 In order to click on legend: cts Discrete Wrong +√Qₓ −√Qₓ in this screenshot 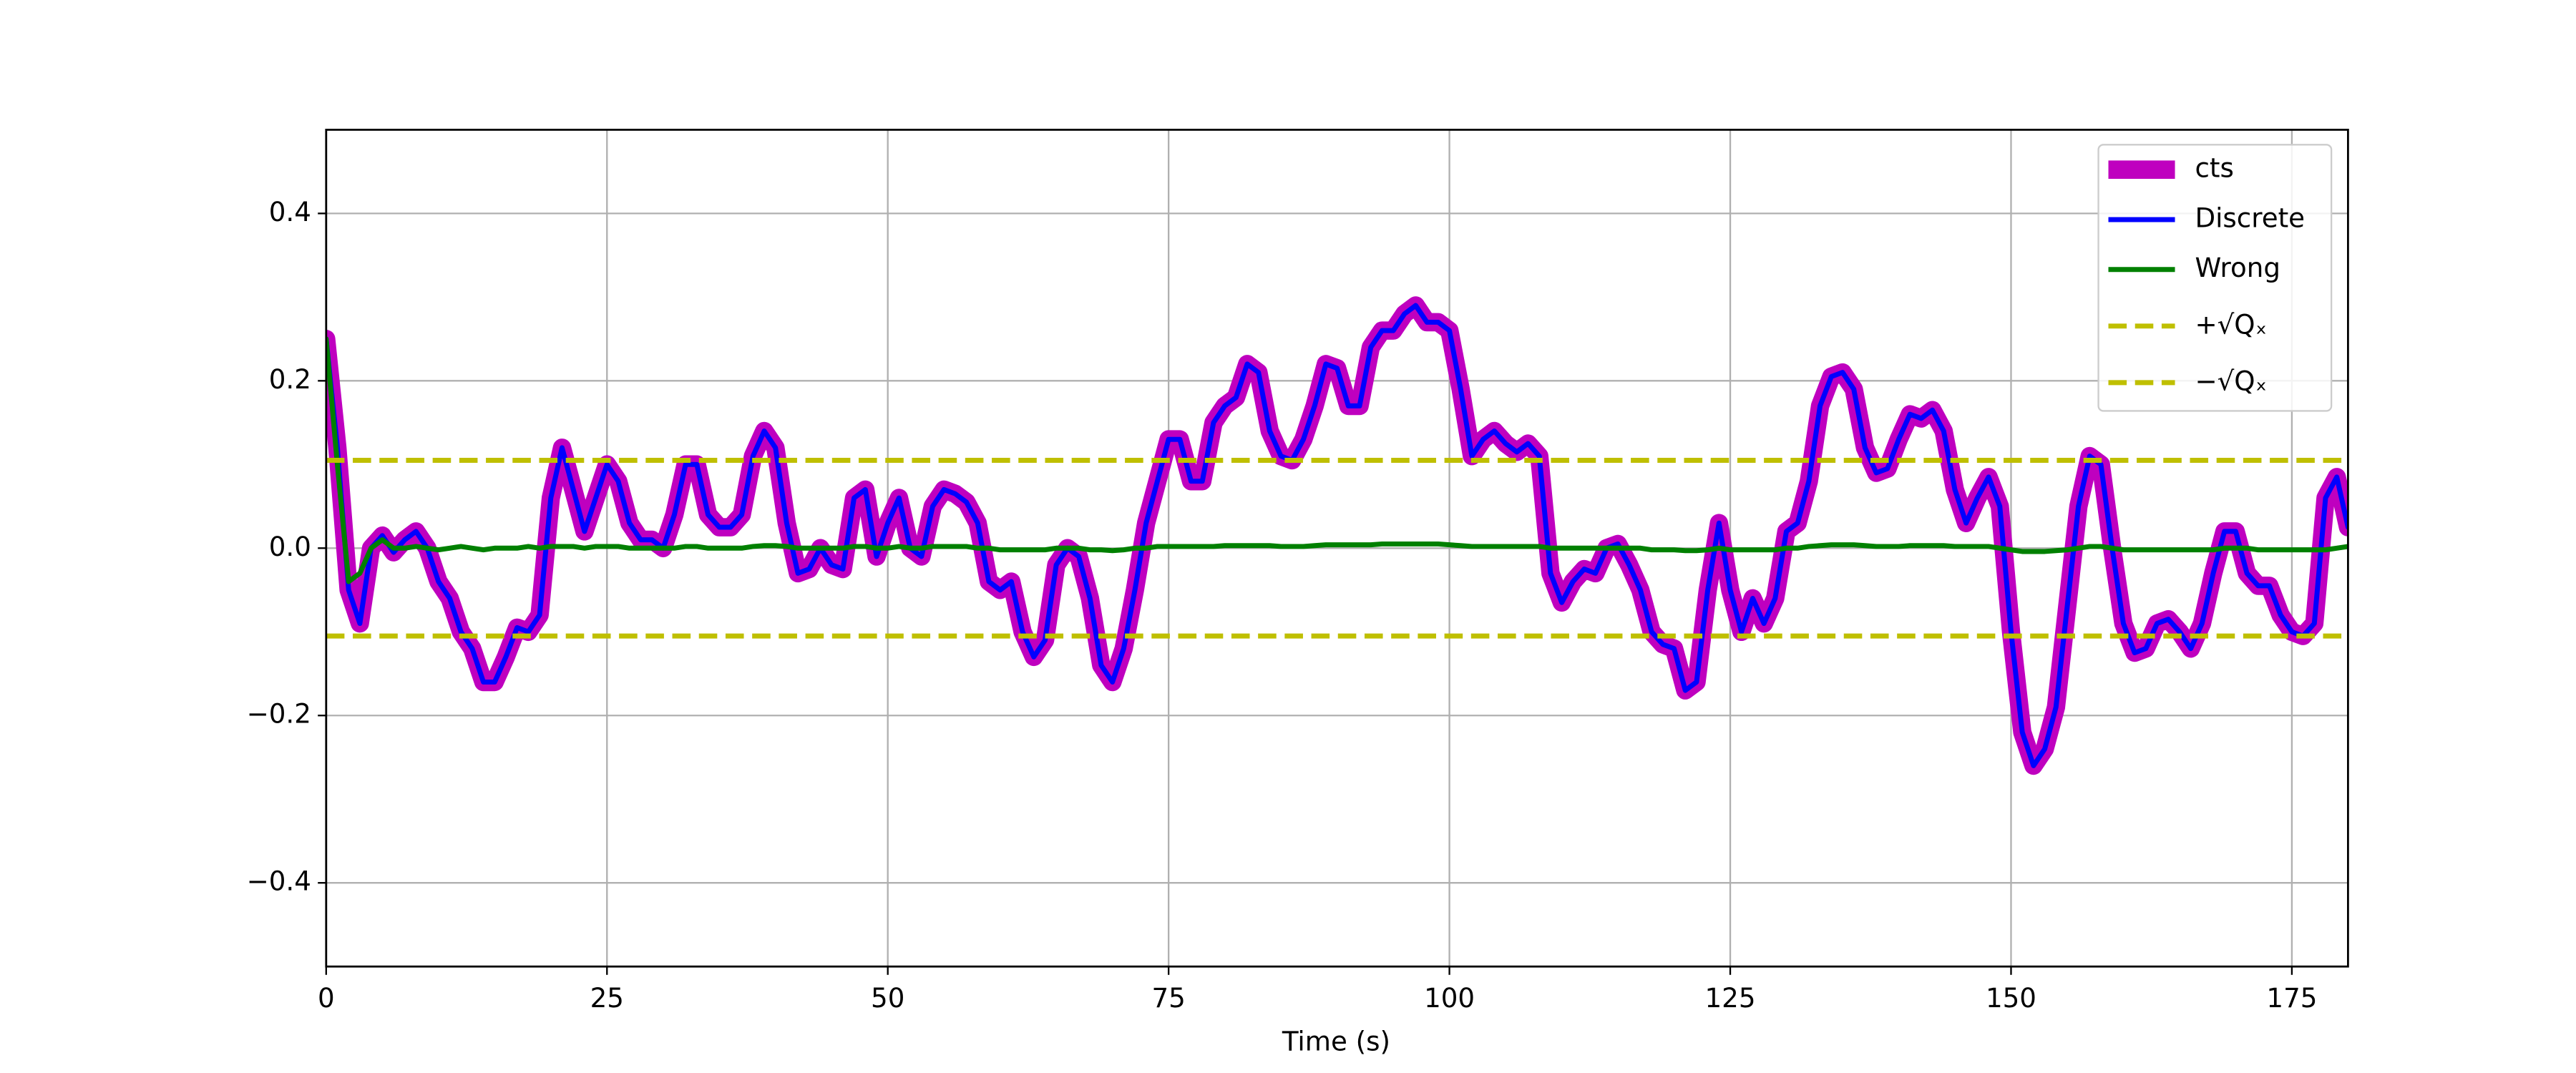, I will do `click(2215, 278)`.